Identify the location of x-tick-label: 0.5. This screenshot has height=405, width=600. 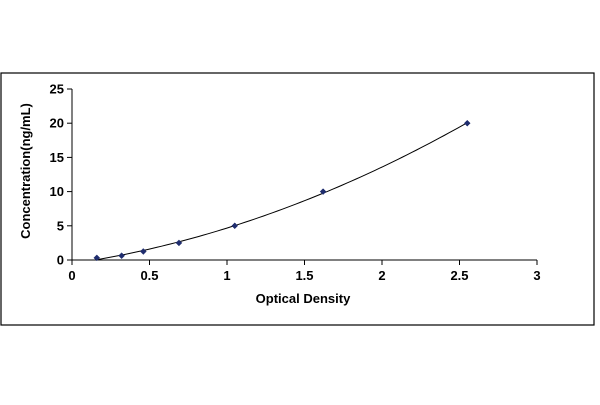
(149, 275).